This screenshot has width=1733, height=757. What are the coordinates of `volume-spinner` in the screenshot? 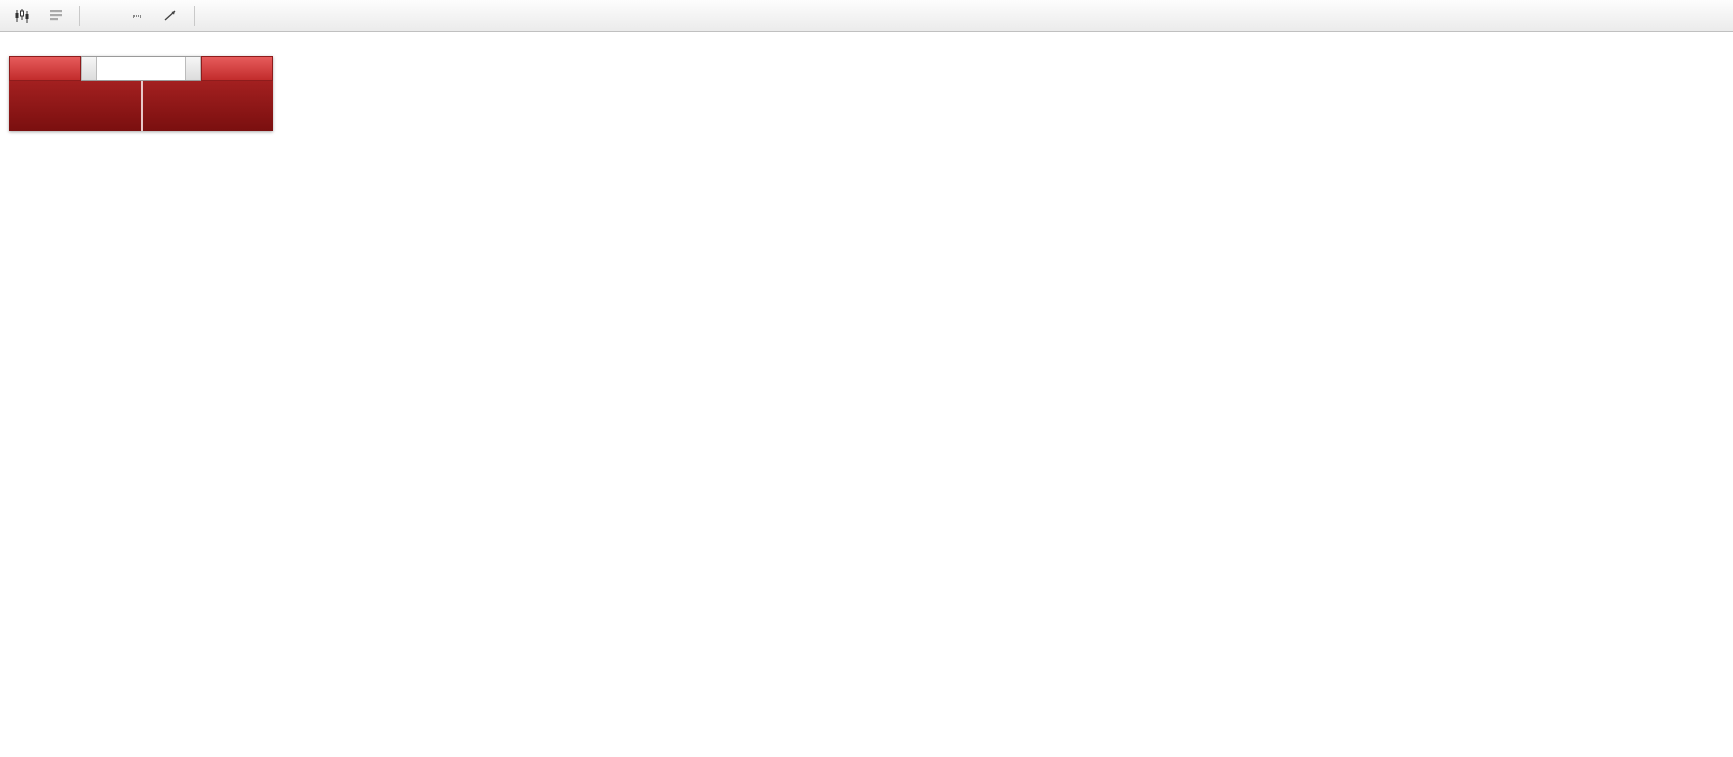 It's located at (141, 68).